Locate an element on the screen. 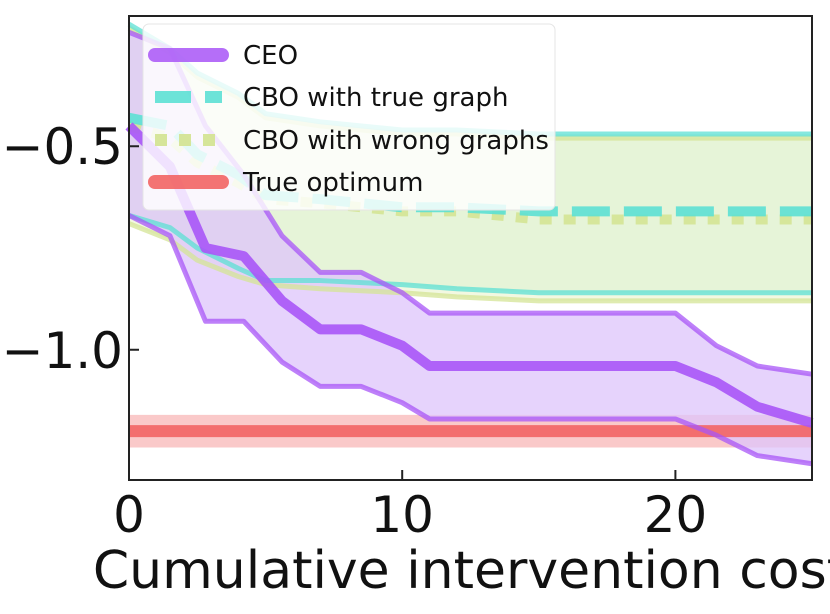 The width and height of the screenshot is (830, 614). legend-label-cbo-wrong-graphs: CBO with wrong graphs is located at coordinates (396, 141).